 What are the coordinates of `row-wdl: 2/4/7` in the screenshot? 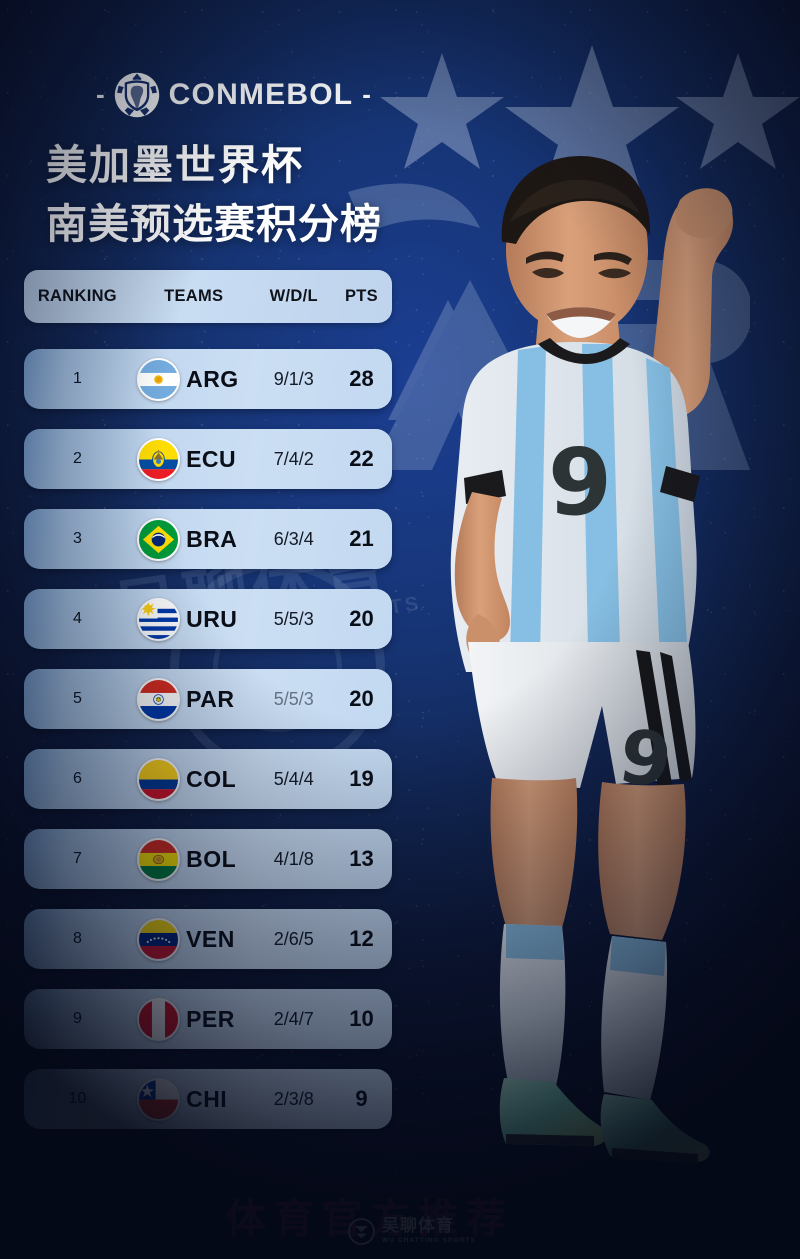 It's located at (293, 1018).